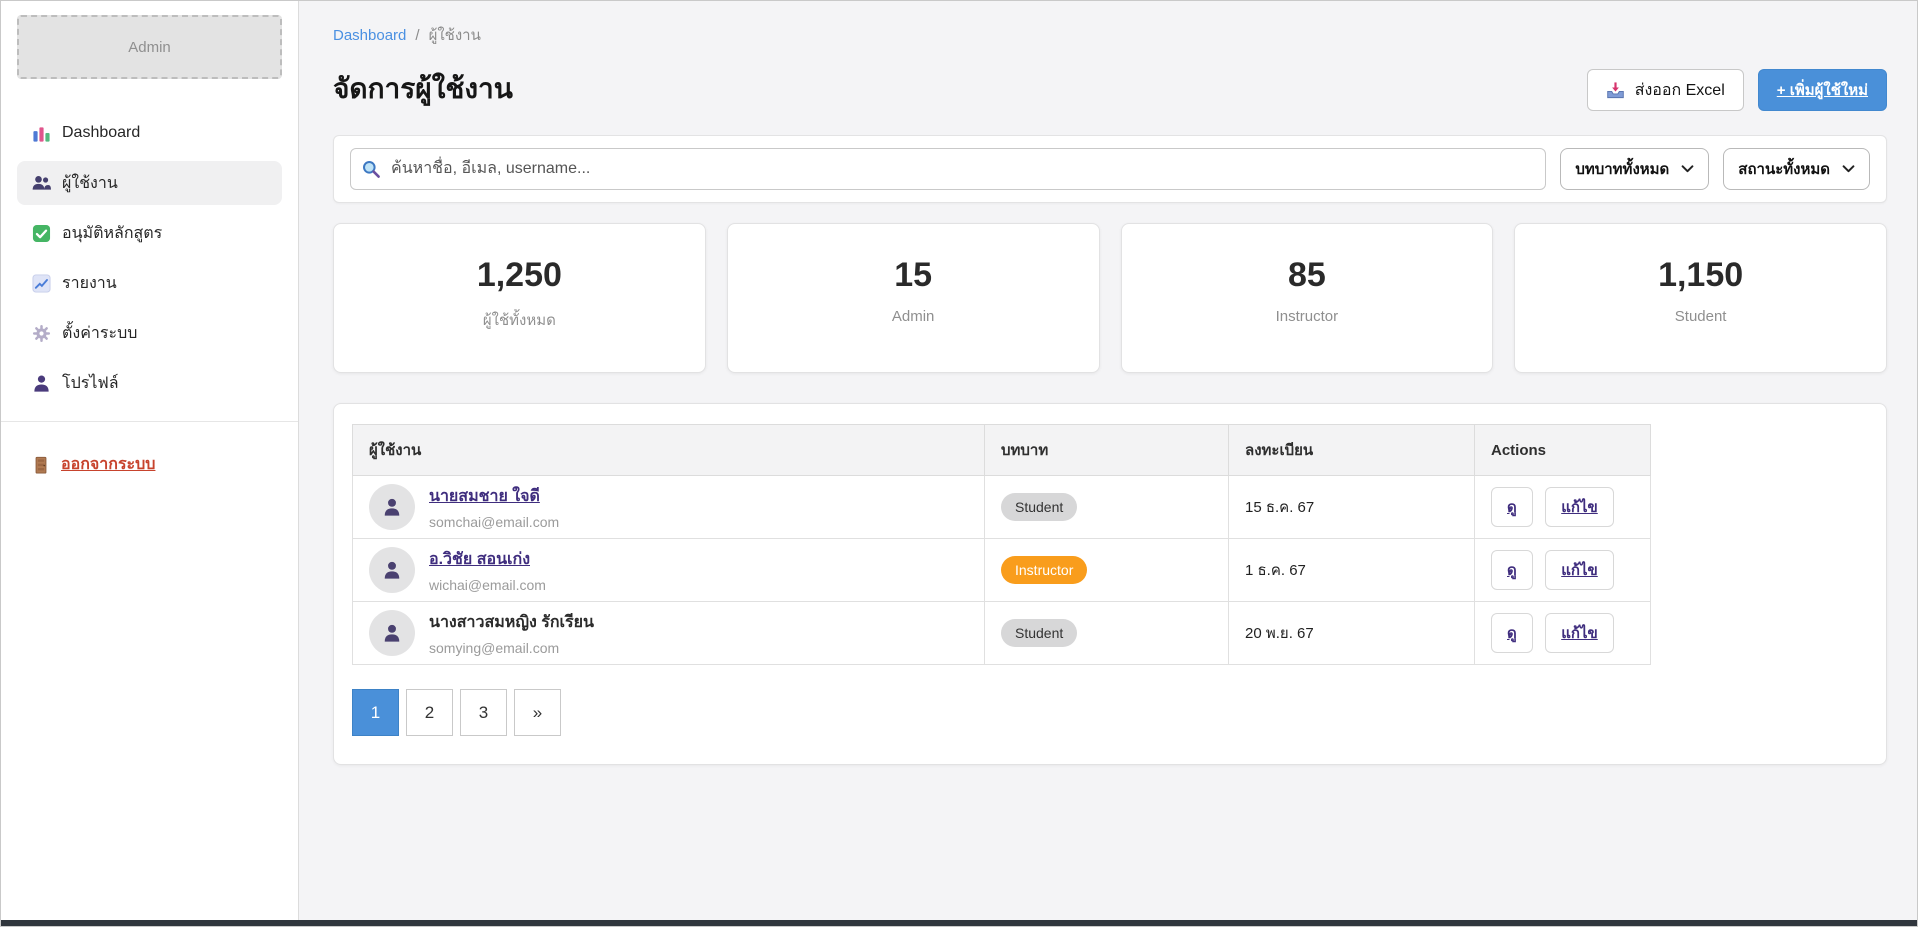 This screenshot has height=927, width=1918. What do you see at coordinates (149, 383) in the screenshot?
I see `sidebar-item-profile: โปรไฟล์` at bounding box center [149, 383].